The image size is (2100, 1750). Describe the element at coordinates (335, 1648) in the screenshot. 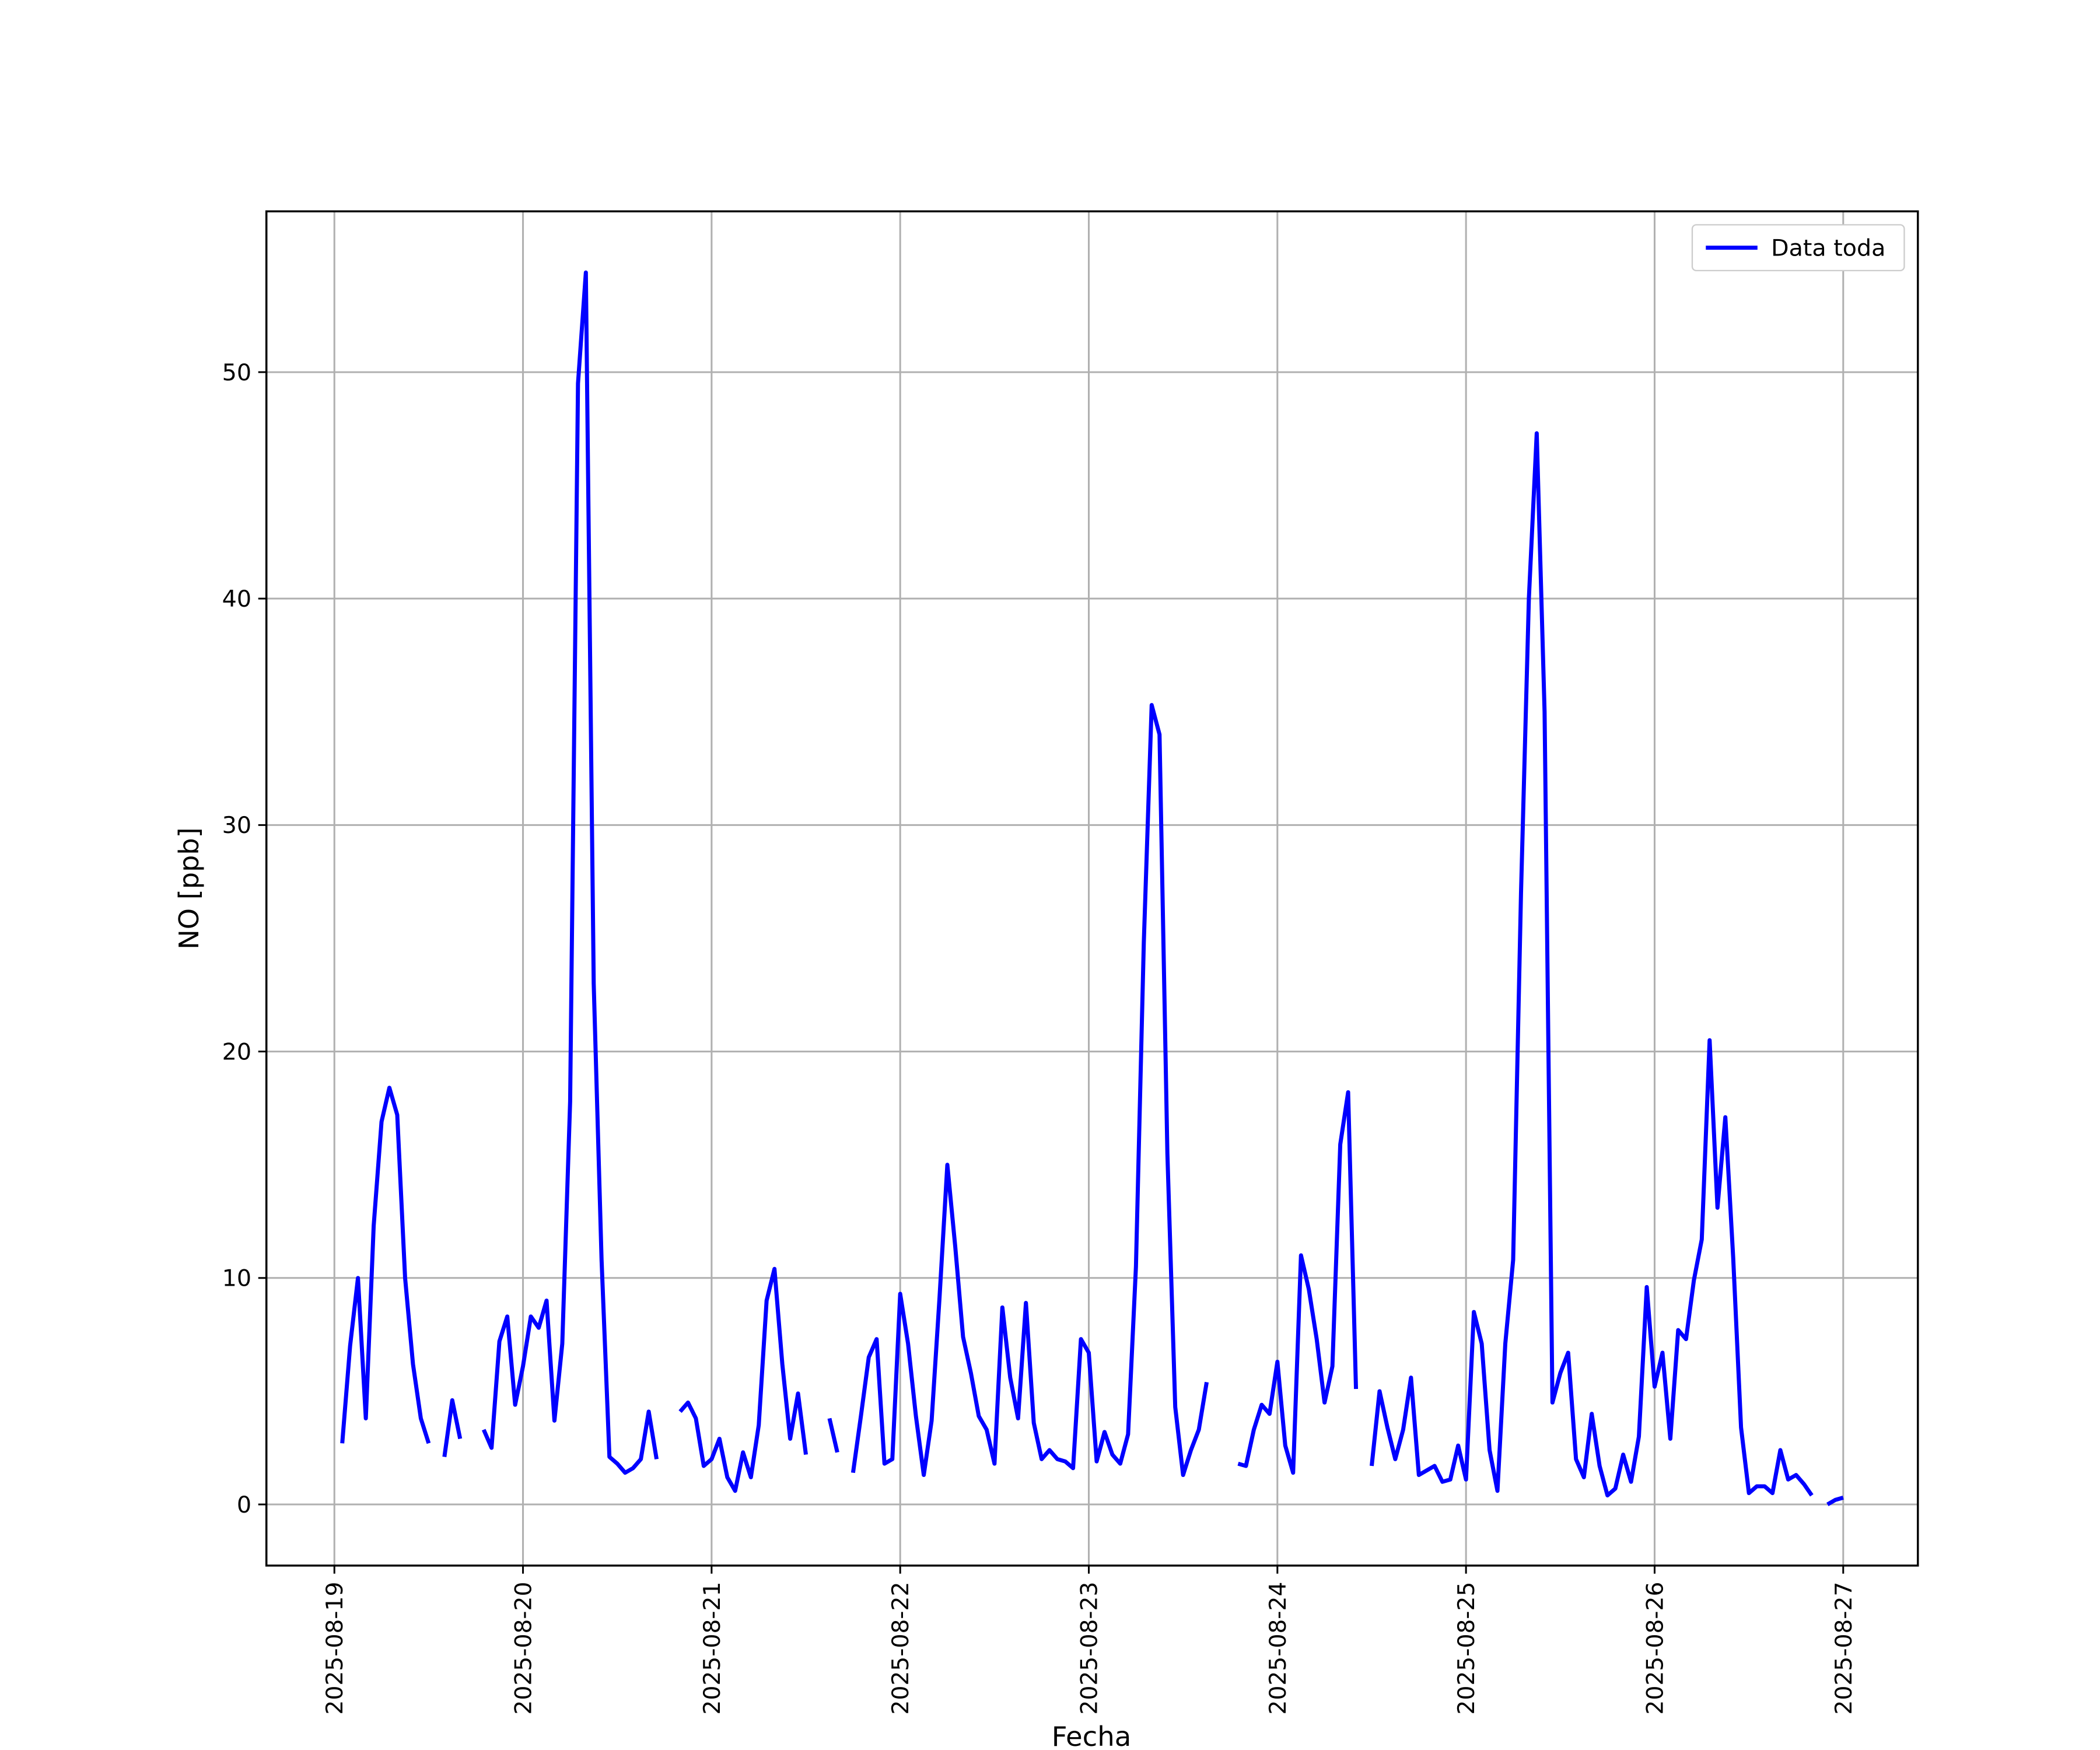

I see `x-tick-label: 2025-08-19` at that location.